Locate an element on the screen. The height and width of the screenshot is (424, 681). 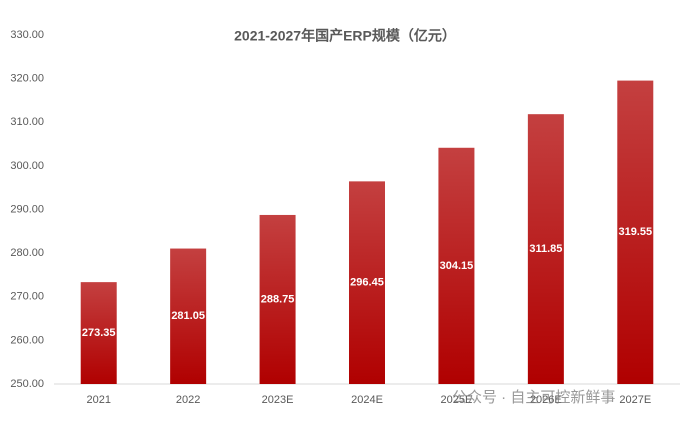
x-tick-label: 2021 is located at coordinates (98, 400).